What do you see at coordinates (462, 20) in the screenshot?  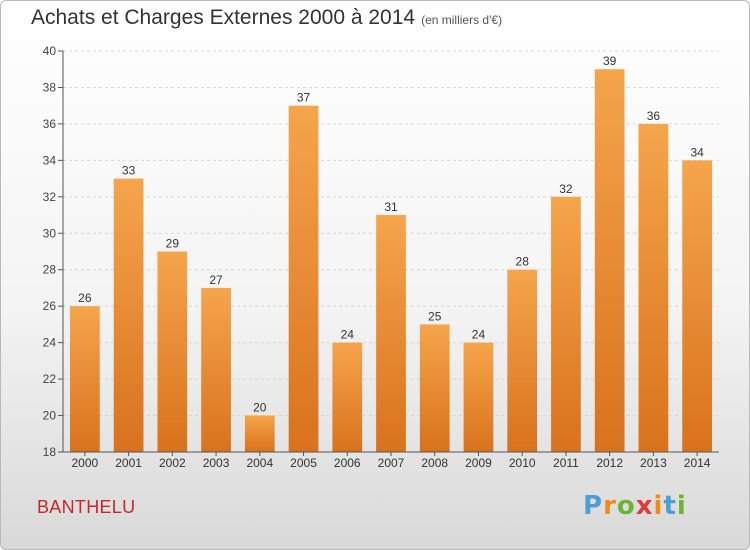 I see `chart-subtitle: (en milliers d'€)` at bounding box center [462, 20].